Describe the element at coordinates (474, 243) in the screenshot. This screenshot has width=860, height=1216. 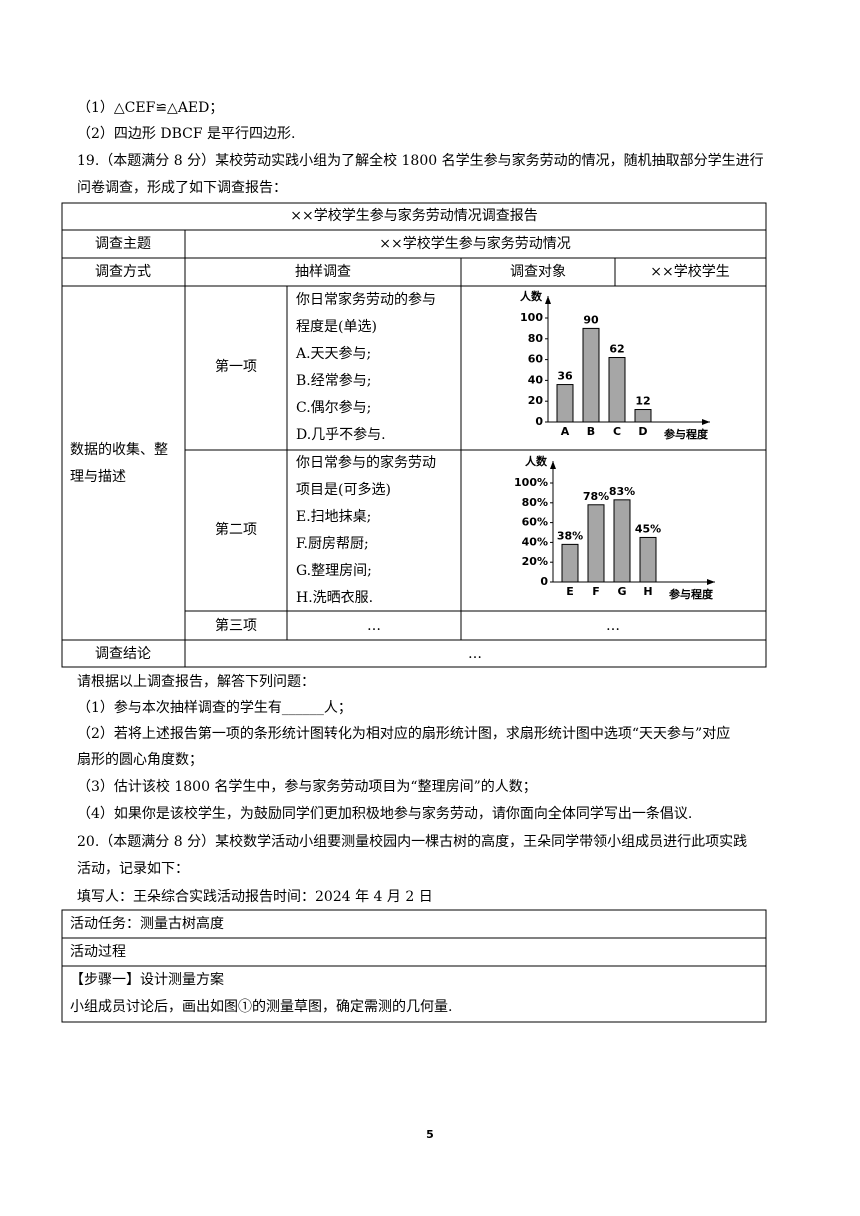
I see `text: ××学校学生参与家务劳动情况` at that location.